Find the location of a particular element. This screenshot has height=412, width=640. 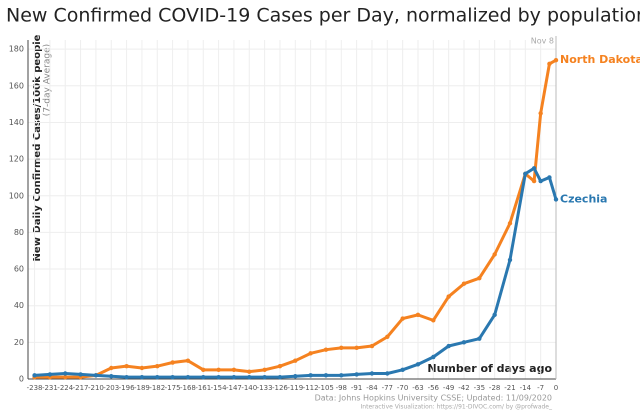

x-tick-label: -14 is located at coordinates (526, 388).